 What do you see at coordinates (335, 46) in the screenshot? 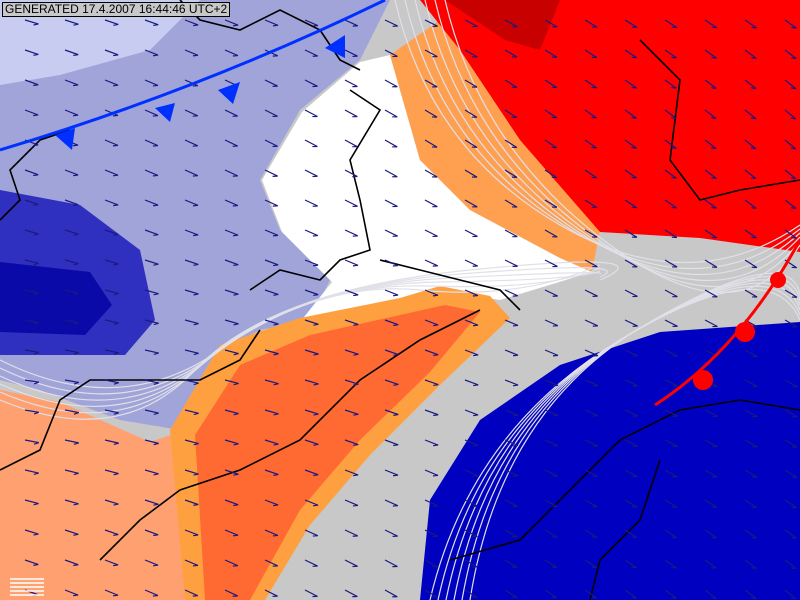
I see `cold-front-triangle` at bounding box center [335, 46].